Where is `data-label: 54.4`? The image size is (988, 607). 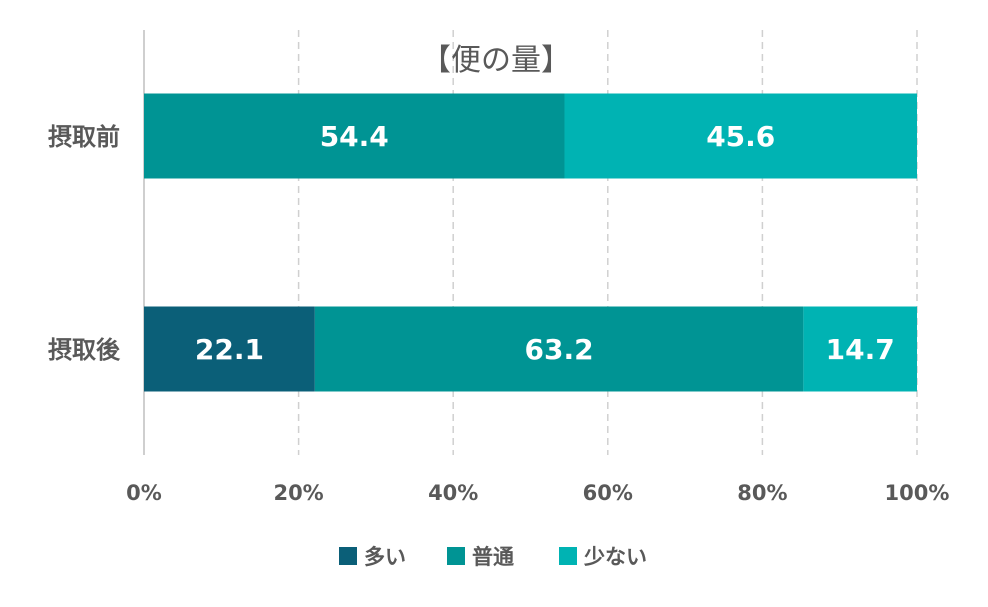 data-label: 54.4 is located at coordinates (354, 136).